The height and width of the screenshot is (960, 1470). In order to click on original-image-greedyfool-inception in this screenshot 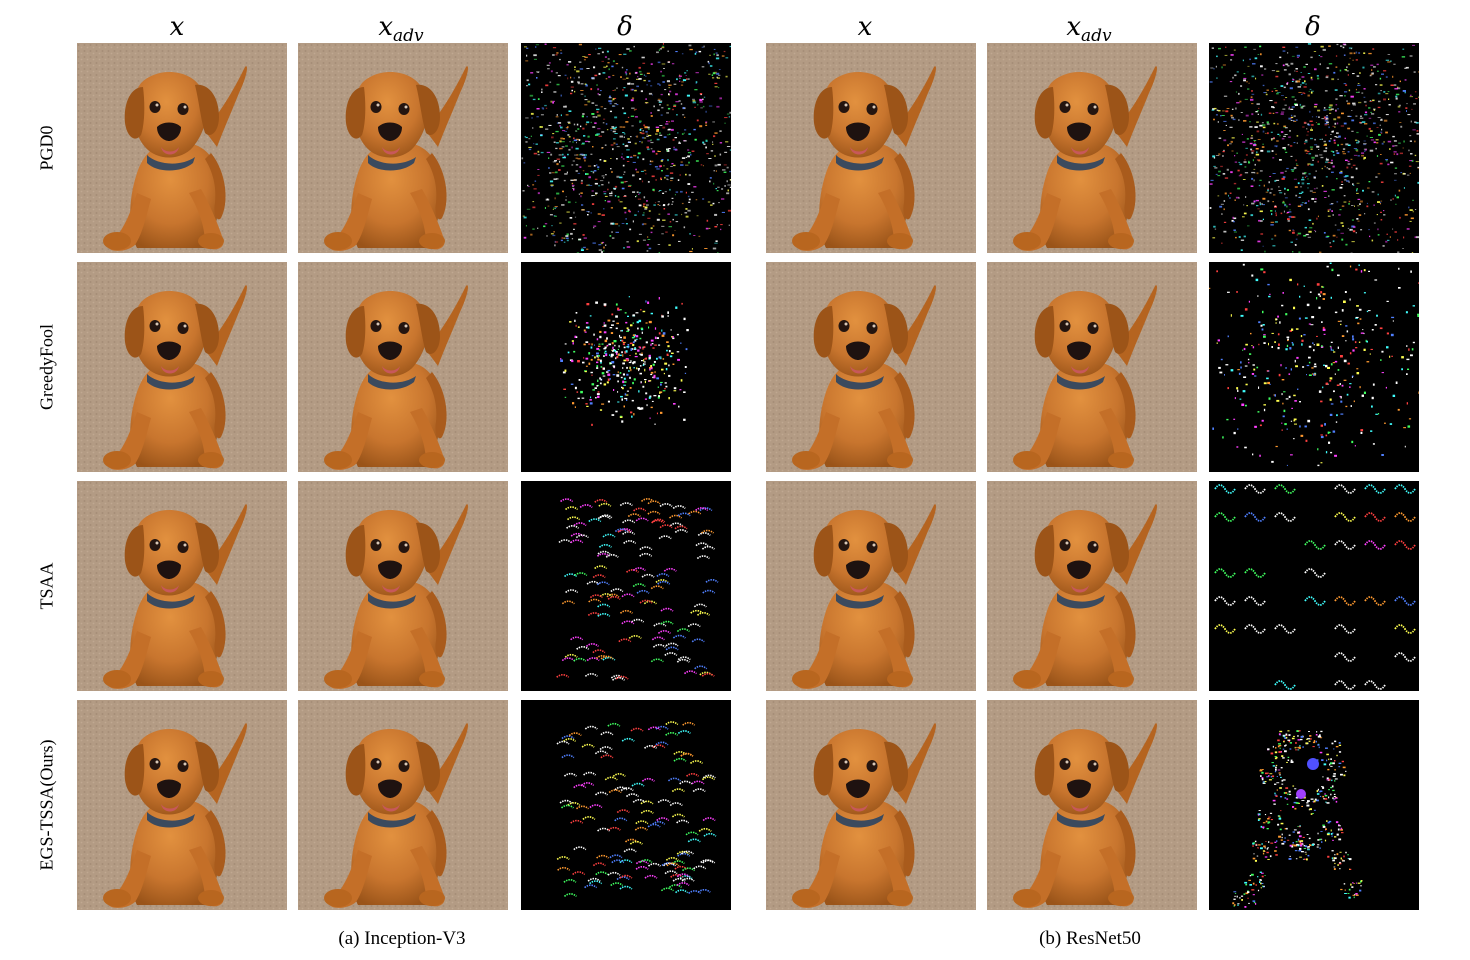, I will do `click(182, 367)`.